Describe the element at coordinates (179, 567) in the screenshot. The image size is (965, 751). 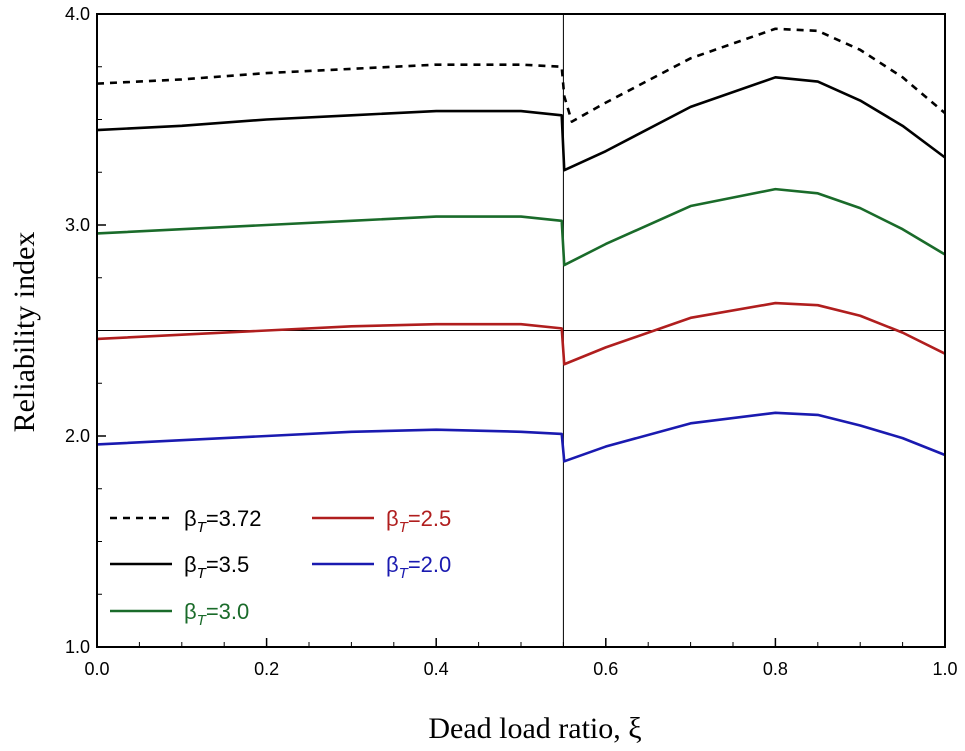
I see `legend-item-1: βT=3.5` at that location.